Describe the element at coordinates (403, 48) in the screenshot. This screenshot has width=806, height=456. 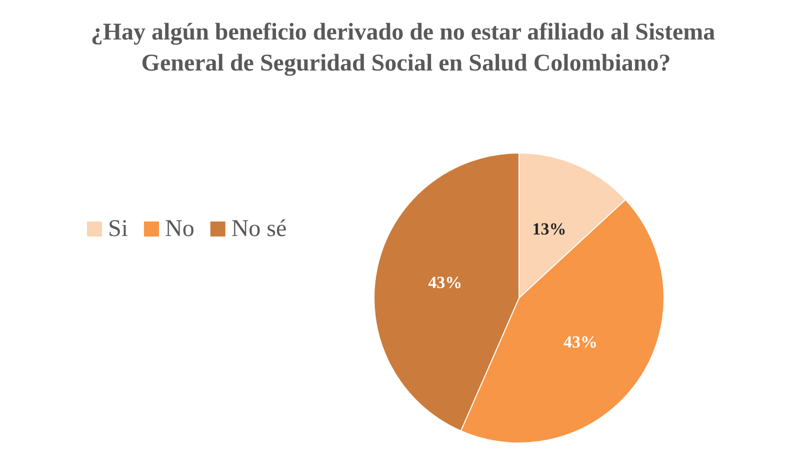
I see `chart-title: ¿Hay algún beneficio derivado de no estar afiliado al Sistema General de Seguridad Social en Salud Colombiano?` at that location.